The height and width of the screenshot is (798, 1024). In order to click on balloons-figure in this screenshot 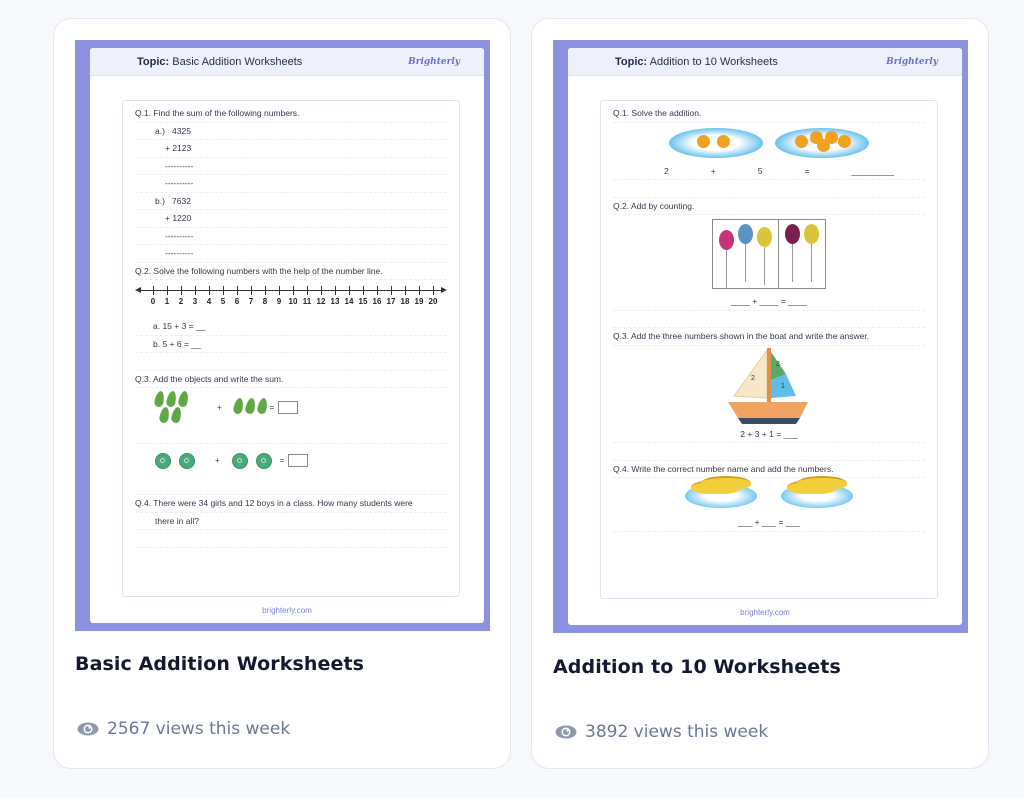, I will do `click(769, 254)`.